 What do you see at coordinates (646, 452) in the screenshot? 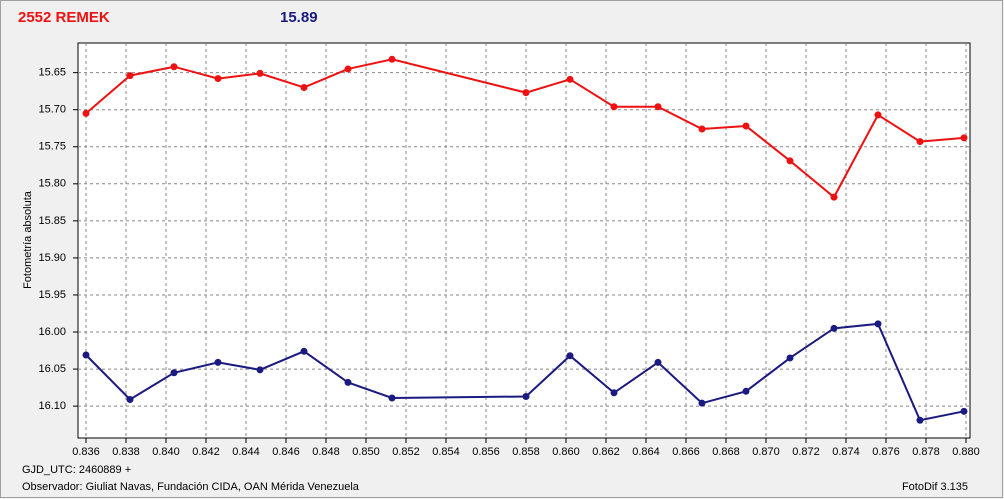
I see `x-tick-label: 0.864` at bounding box center [646, 452].